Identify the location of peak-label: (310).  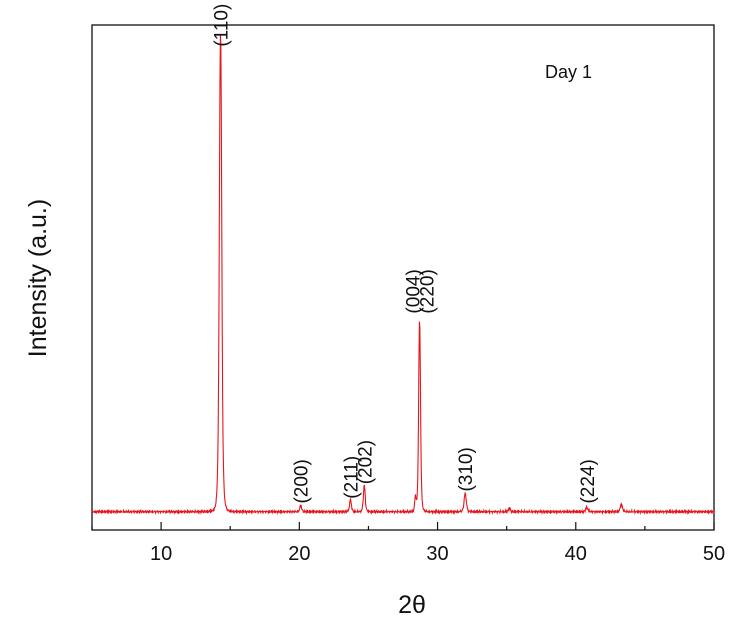
(466, 469).